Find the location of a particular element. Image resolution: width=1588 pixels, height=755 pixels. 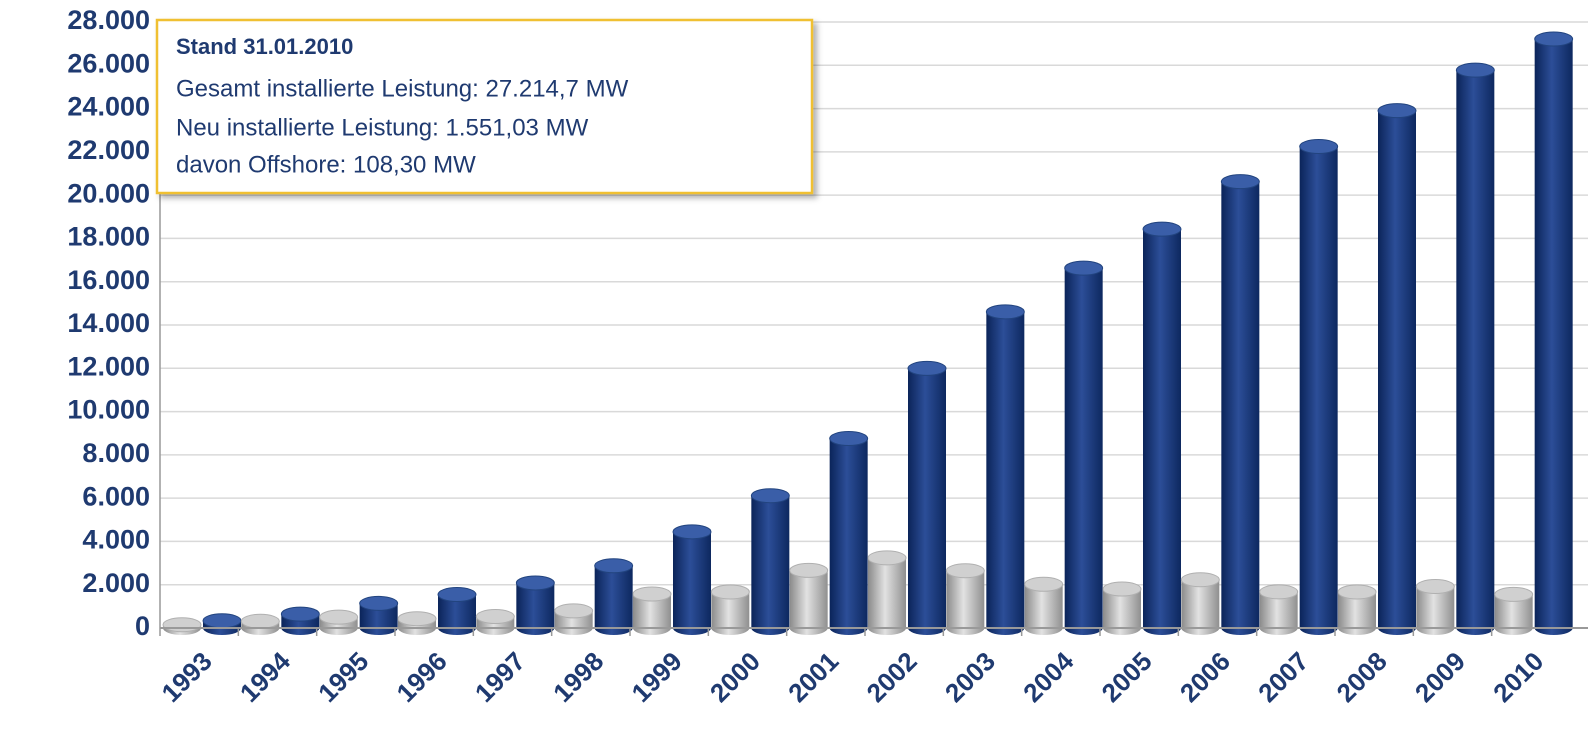

y-tick-label: 24.000 is located at coordinates (108, 107).